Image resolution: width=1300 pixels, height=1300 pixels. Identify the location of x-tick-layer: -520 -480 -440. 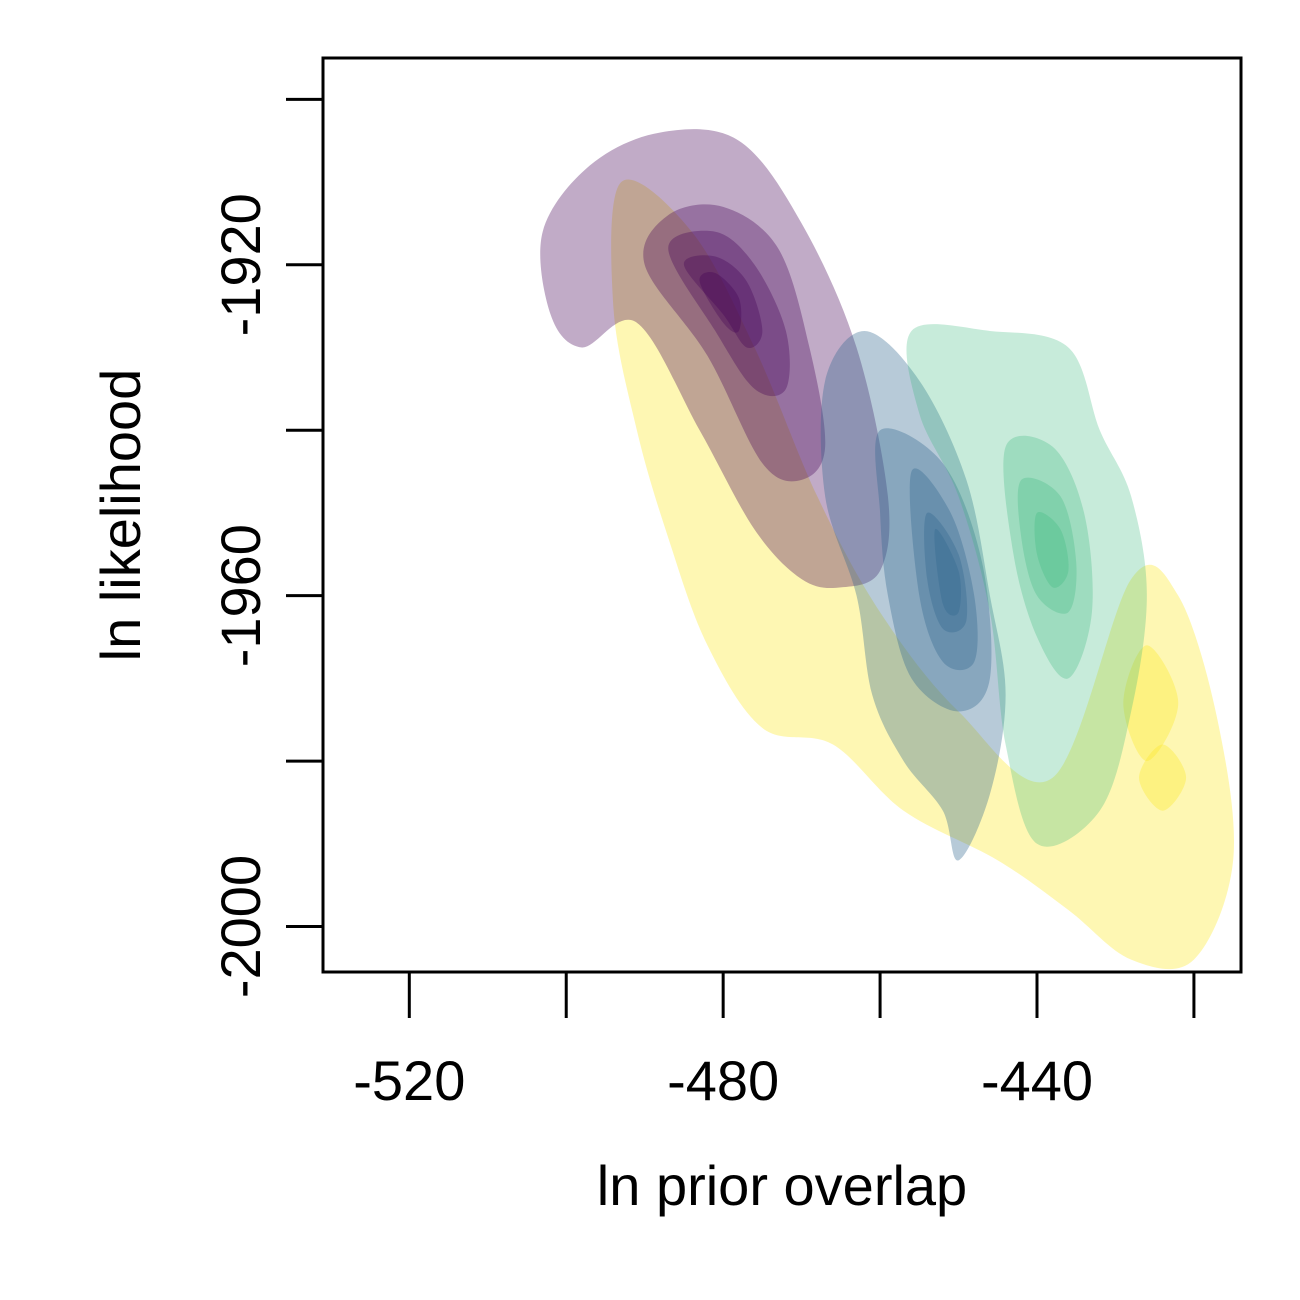
(774, 1042).